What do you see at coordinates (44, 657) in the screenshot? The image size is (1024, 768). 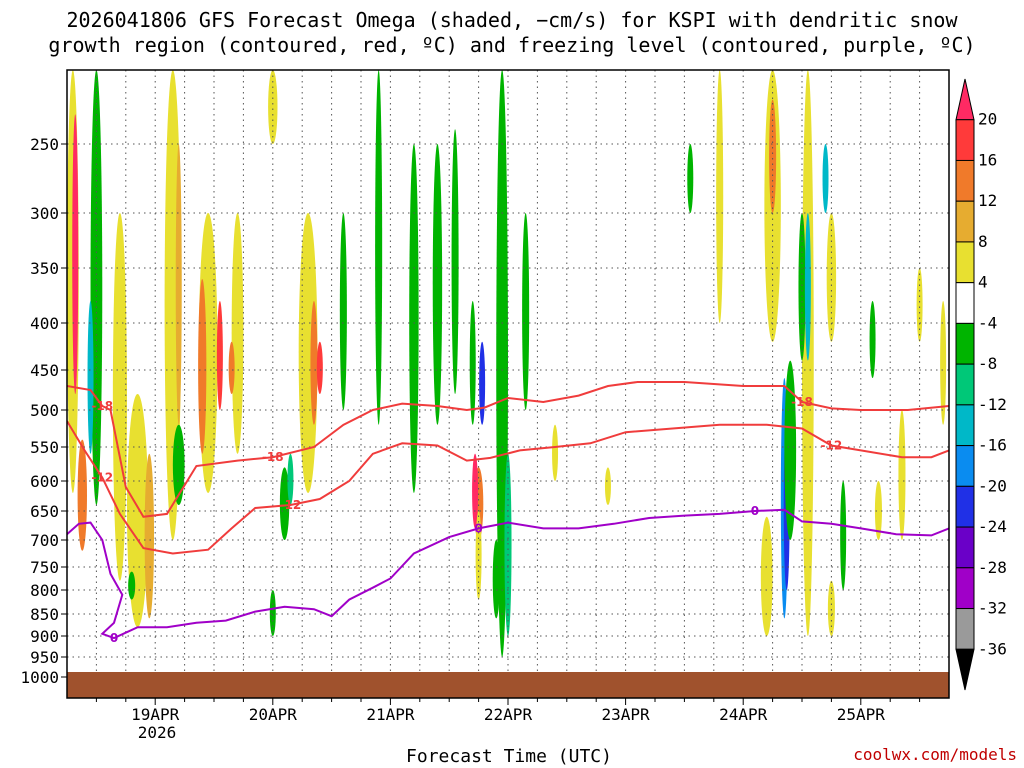 I see `y-tick-label: 950` at bounding box center [44, 657].